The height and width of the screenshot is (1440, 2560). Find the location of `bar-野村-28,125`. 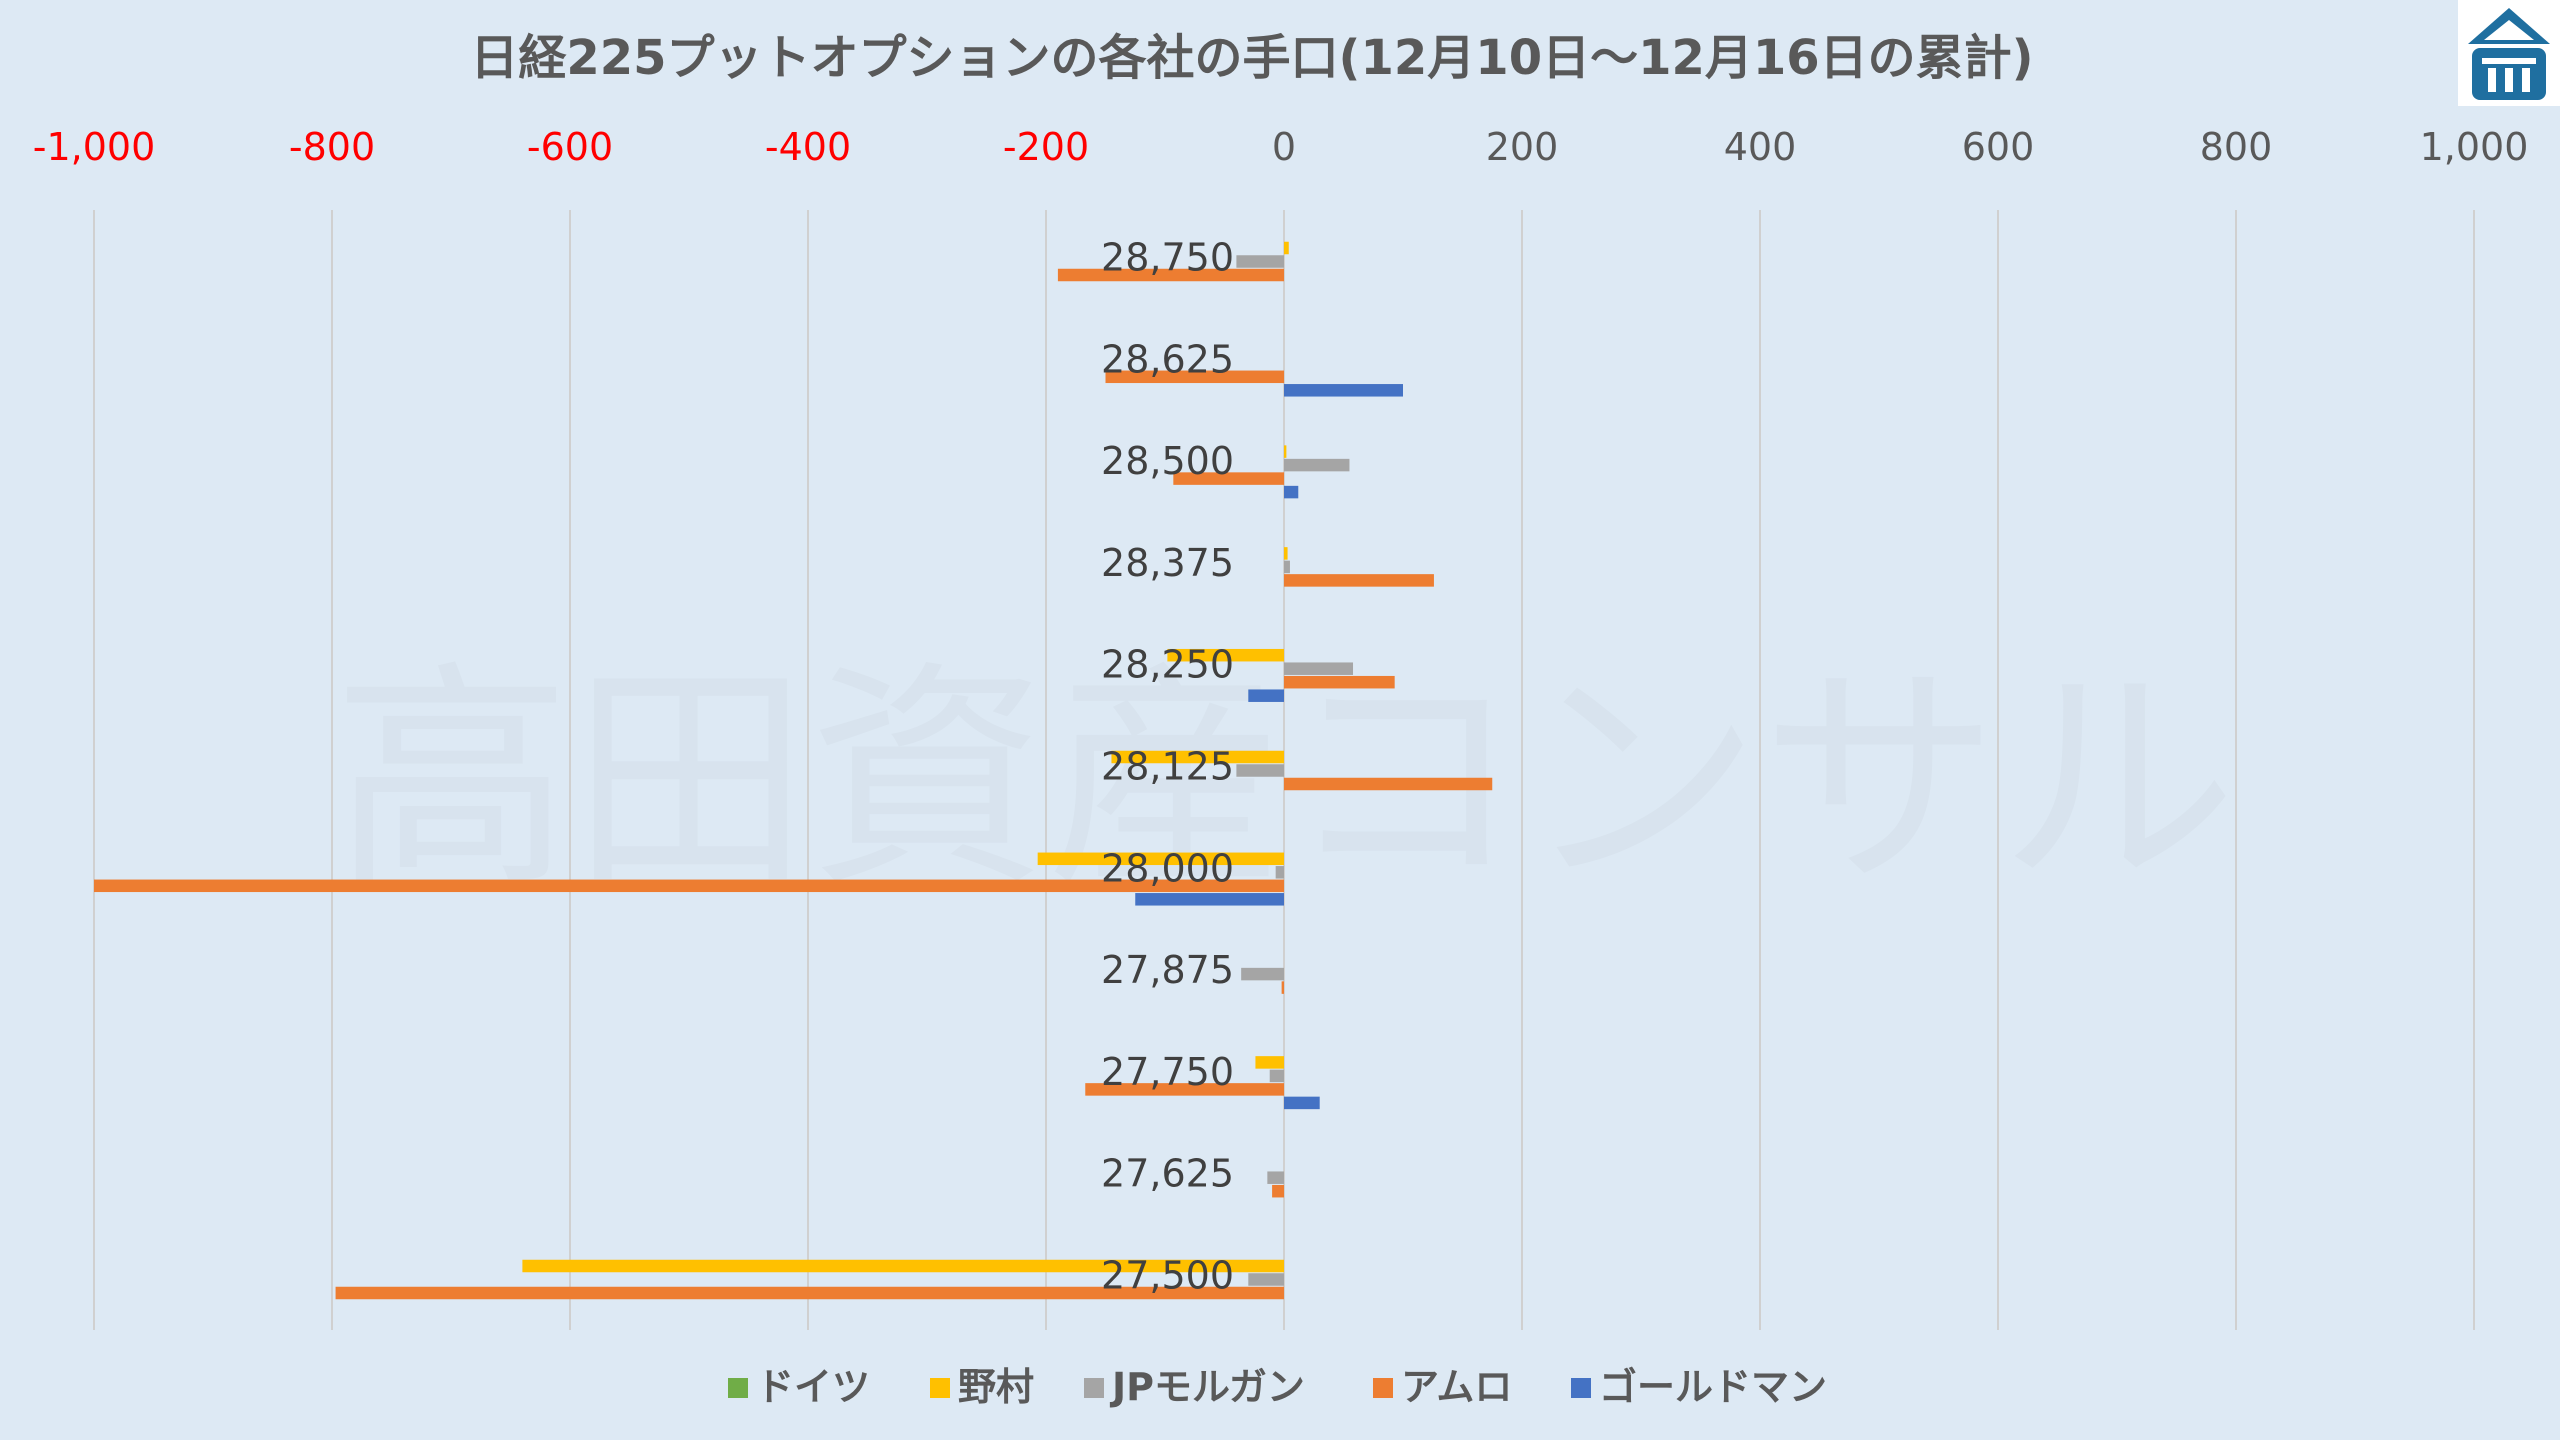

bar-野村-28,125 is located at coordinates (1197, 757).